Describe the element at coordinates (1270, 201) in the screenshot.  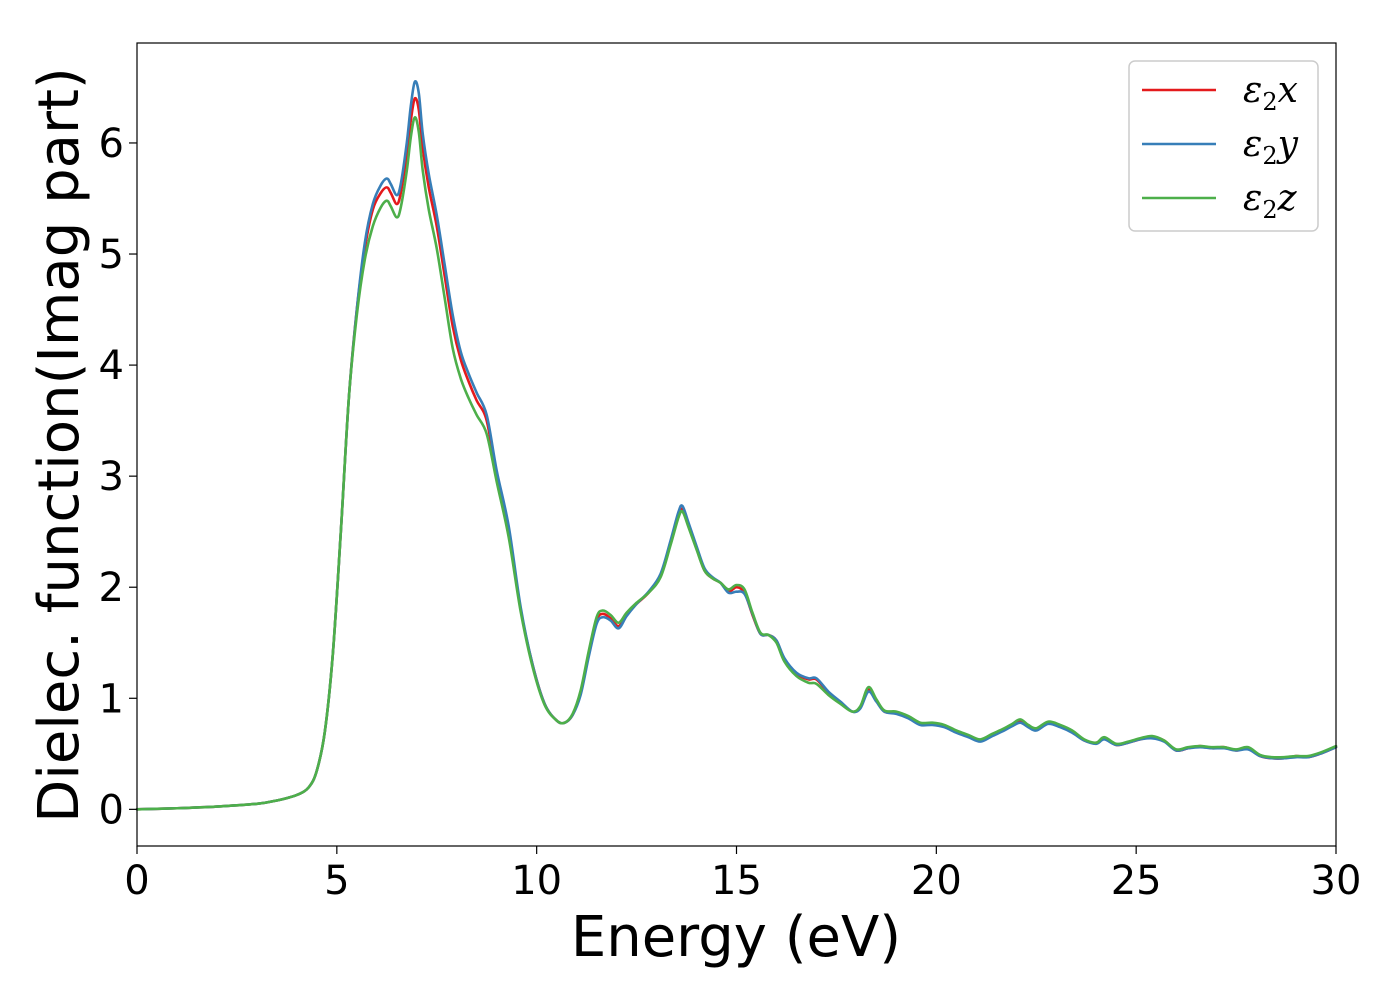
I see `legend-label: ε2z` at that location.